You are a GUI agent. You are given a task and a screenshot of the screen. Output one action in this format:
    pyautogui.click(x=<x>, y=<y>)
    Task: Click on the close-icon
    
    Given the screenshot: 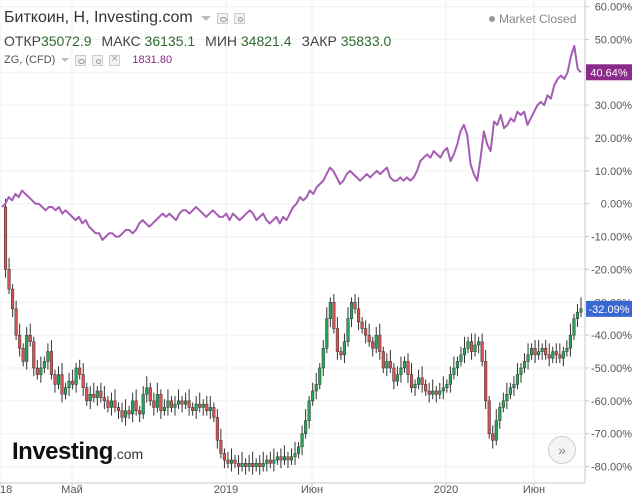 What is the action you would take?
    pyautogui.click(x=115, y=59)
    